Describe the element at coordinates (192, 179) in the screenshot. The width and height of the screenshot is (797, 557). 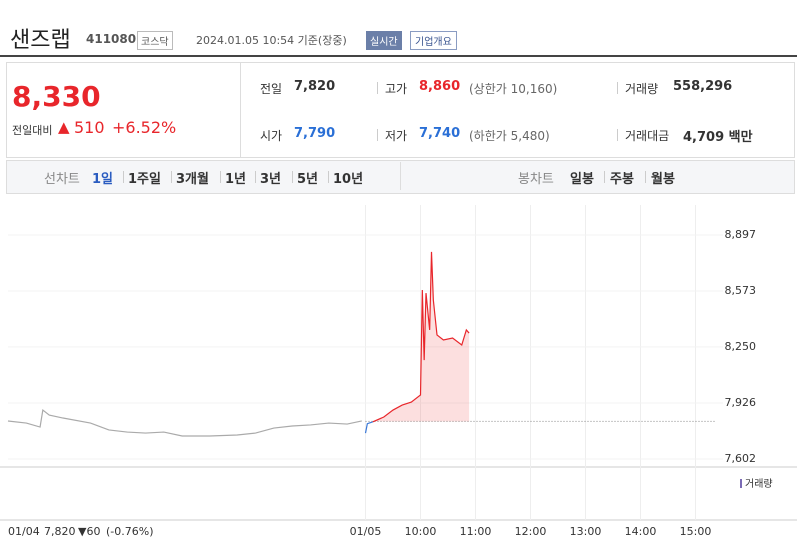
I see `period-tab: 3개월` at that location.